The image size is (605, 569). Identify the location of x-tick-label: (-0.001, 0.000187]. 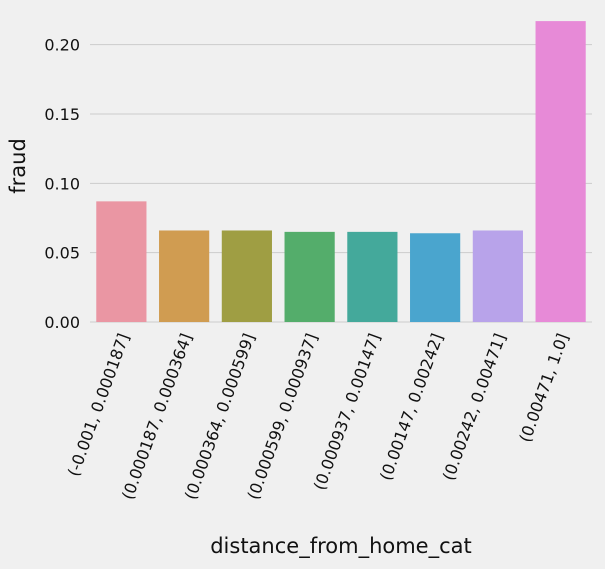
(98, 405).